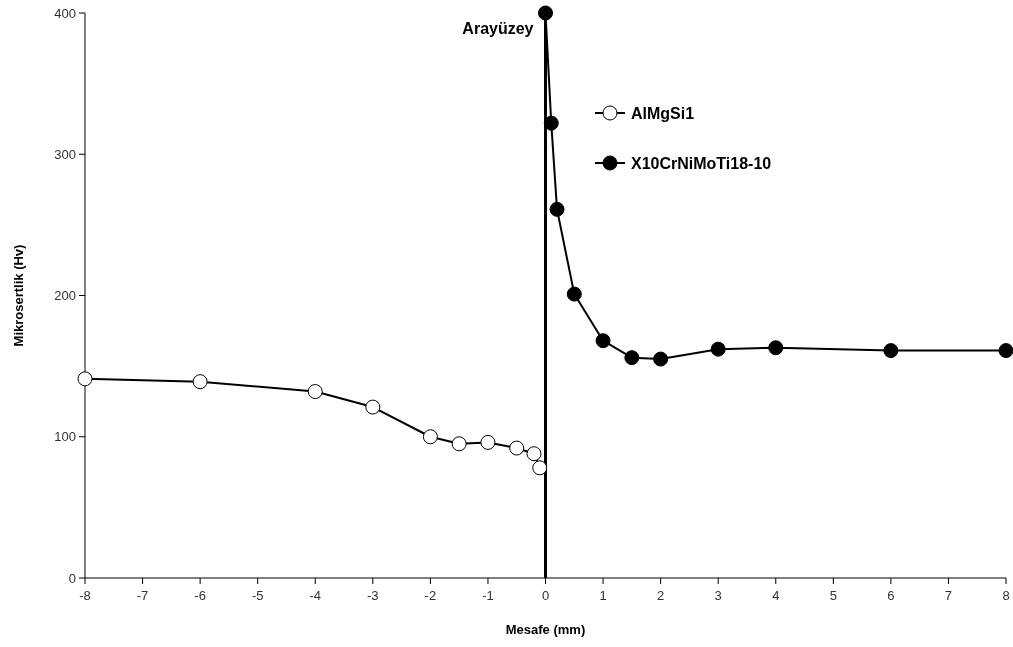 The height and width of the screenshot is (647, 1013). I want to click on ref-line-label: Arayüzey, so click(498, 28).